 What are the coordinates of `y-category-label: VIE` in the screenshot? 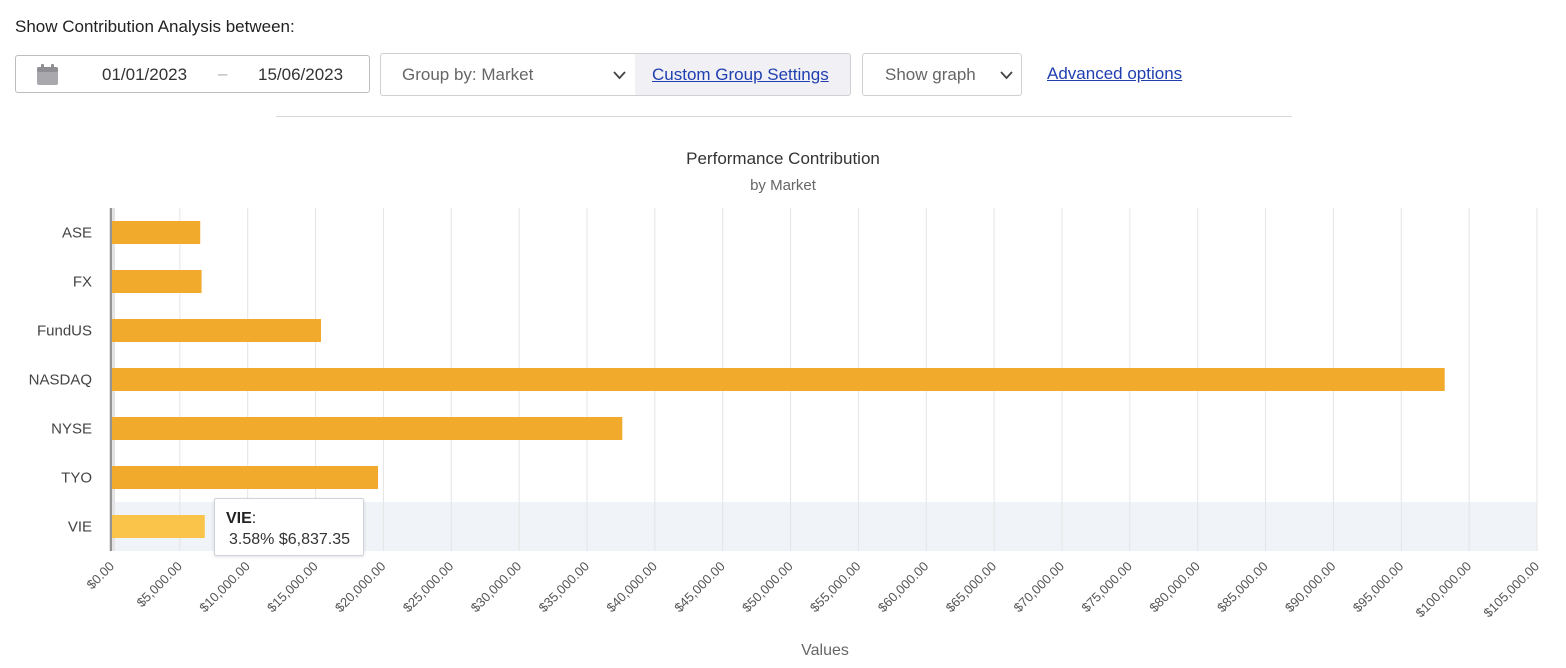 It's located at (80, 527).